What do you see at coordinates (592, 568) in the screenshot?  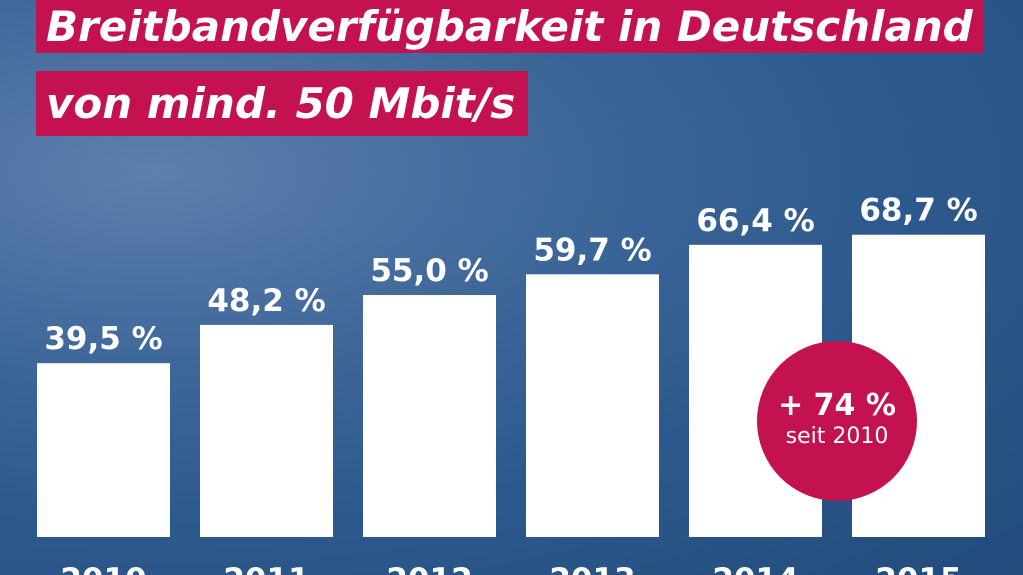 I see `x-tick-label-2013: 2013` at bounding box center [592, 568].